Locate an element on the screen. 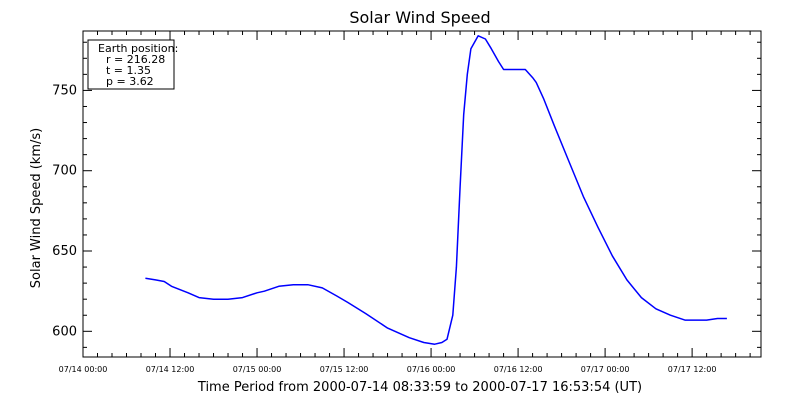 The image size is (800, 400). earth-position-t: t = 1.35 is located at coordinates (128, 70).